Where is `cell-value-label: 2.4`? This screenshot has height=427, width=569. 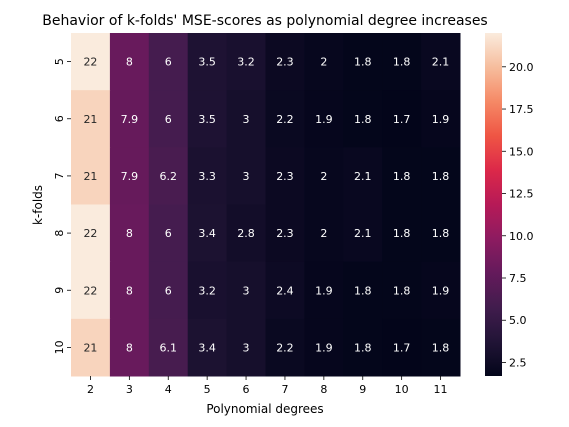 cell-value-label: 2.4 is located at coordinates (285, 290).